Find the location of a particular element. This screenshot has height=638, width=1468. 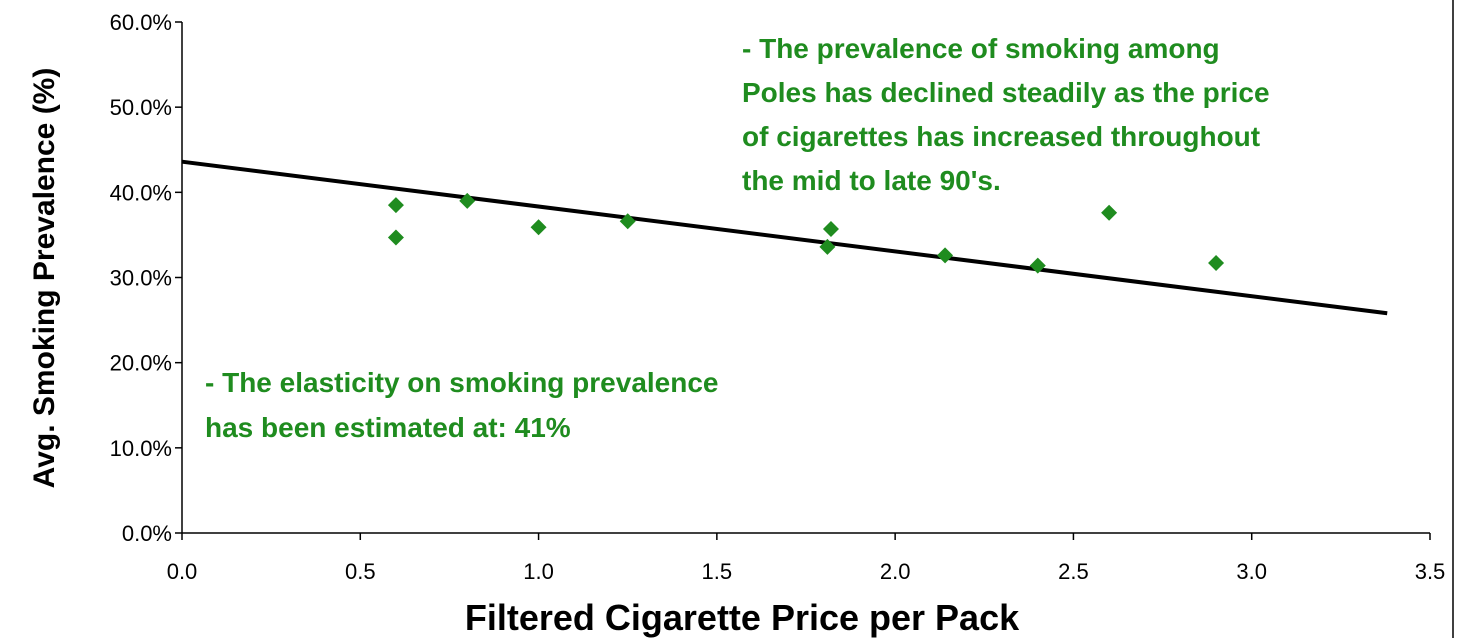

annotation-line: of cigarettes has increased throughout is located at coordinates (1001, 136).